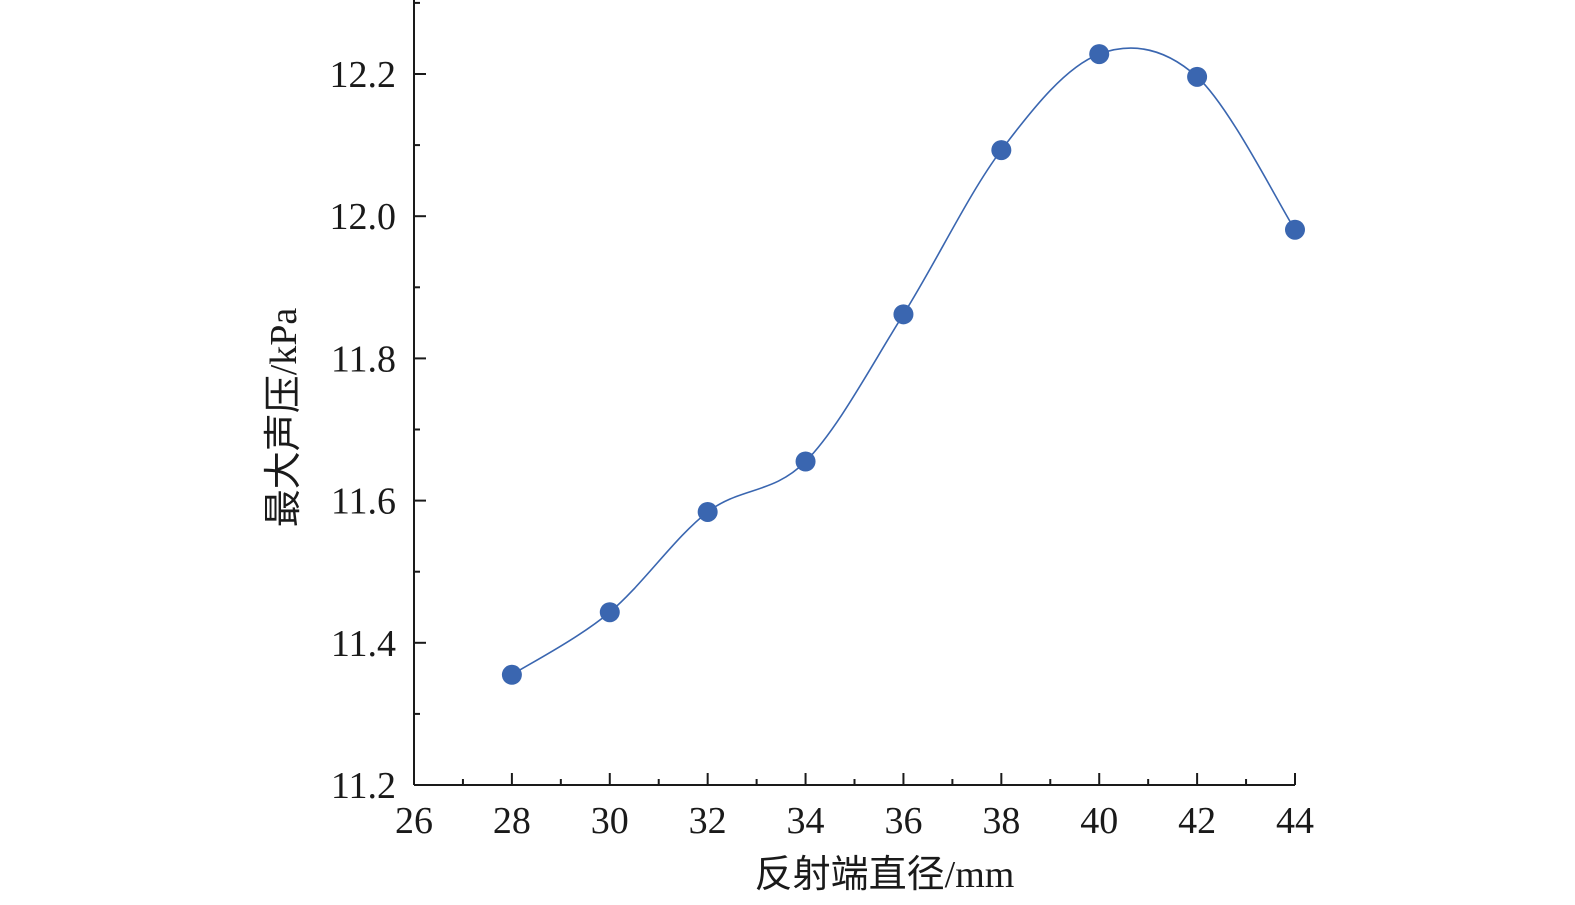 This screenshot has height=905, width=1575. I want to click on x-tick-label: 26, so click(414, 821).